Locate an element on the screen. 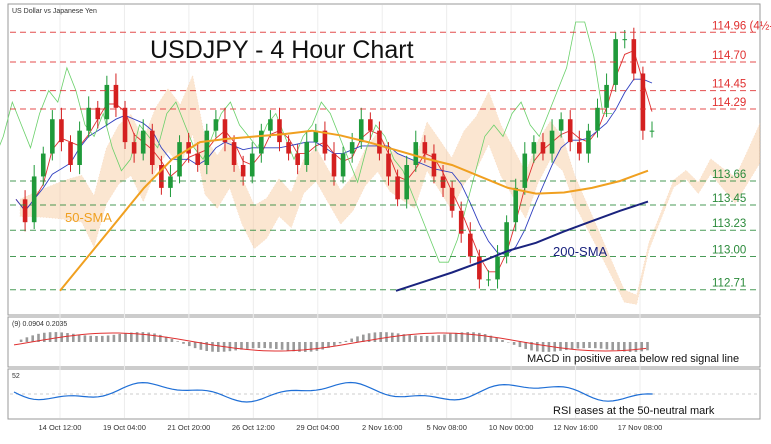  x-tick-label: 17 Nov 08:00 is located at coordinates (640, 427).